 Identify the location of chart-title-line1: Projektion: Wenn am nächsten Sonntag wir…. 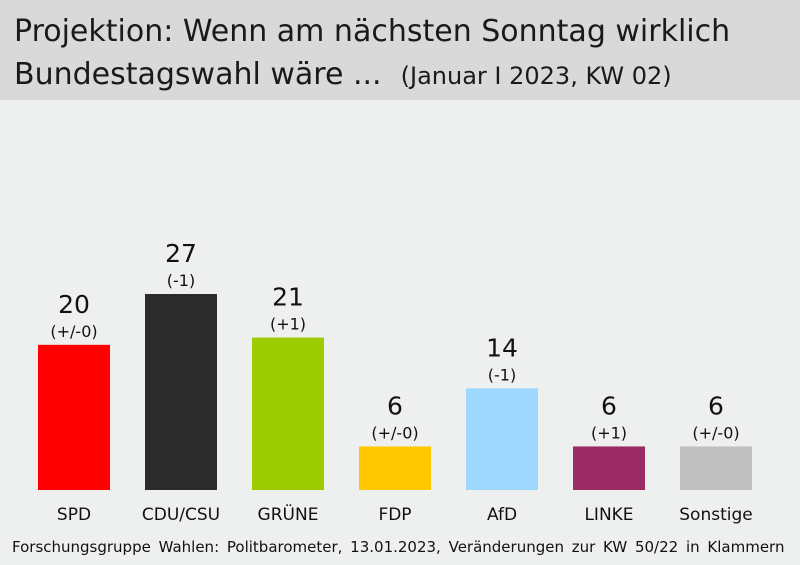
(372, 31).